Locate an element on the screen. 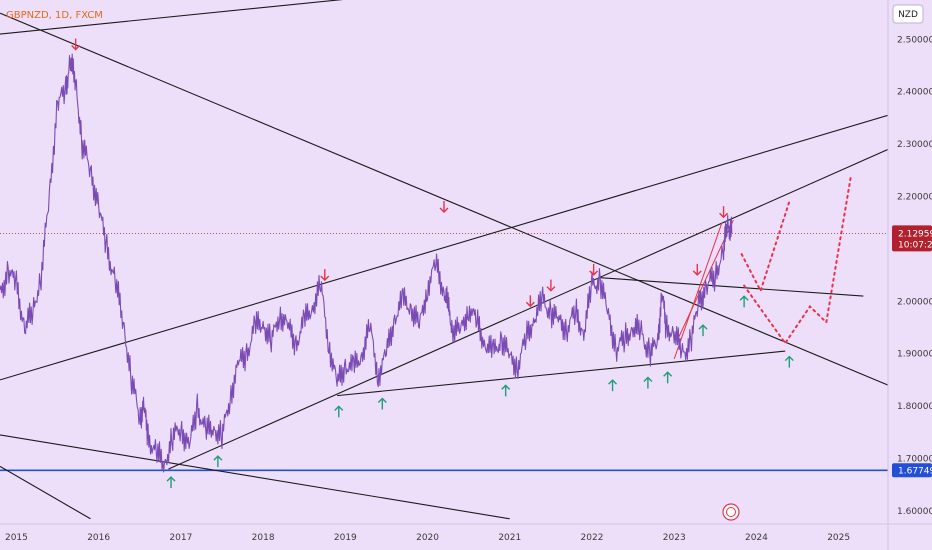  currency-badge: NZD is located at coordinates (908, 15).